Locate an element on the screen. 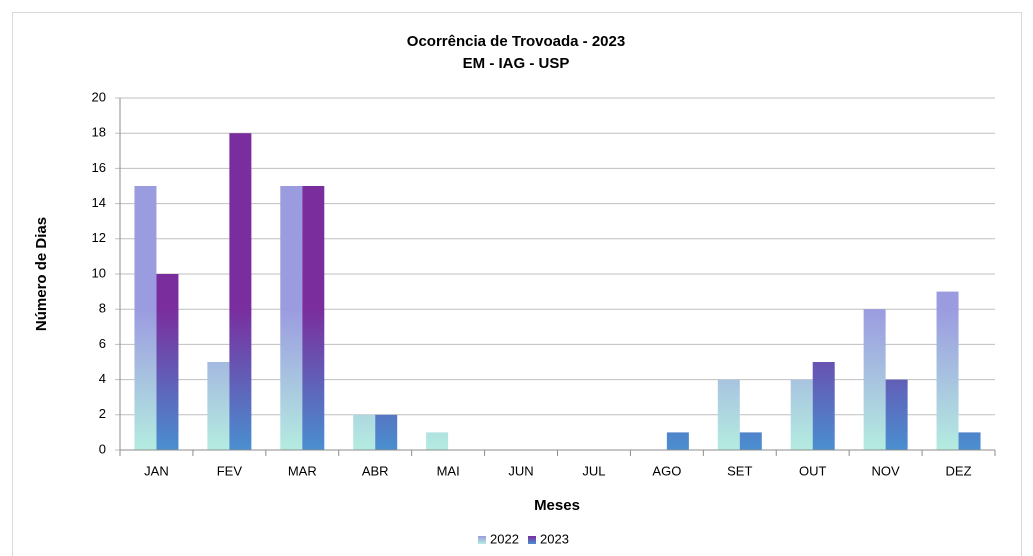 This screenshot has width=1033, height=556. y-tick-label: 18 is located at coordinates (99, 132).